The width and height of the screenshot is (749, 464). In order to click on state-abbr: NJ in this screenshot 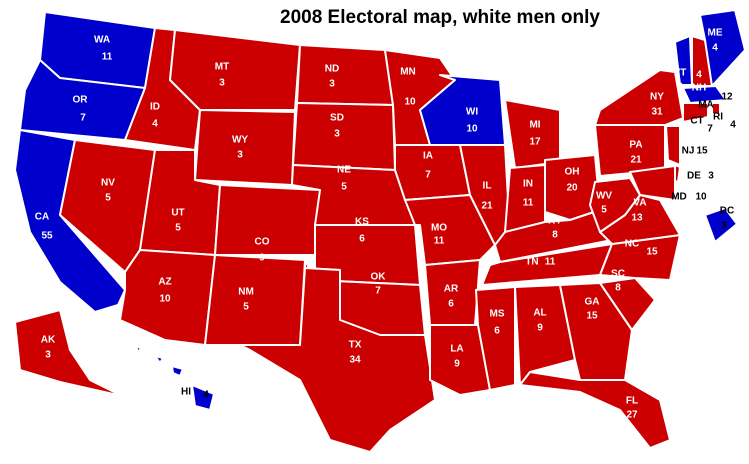, I will do `click(688, 151)`.